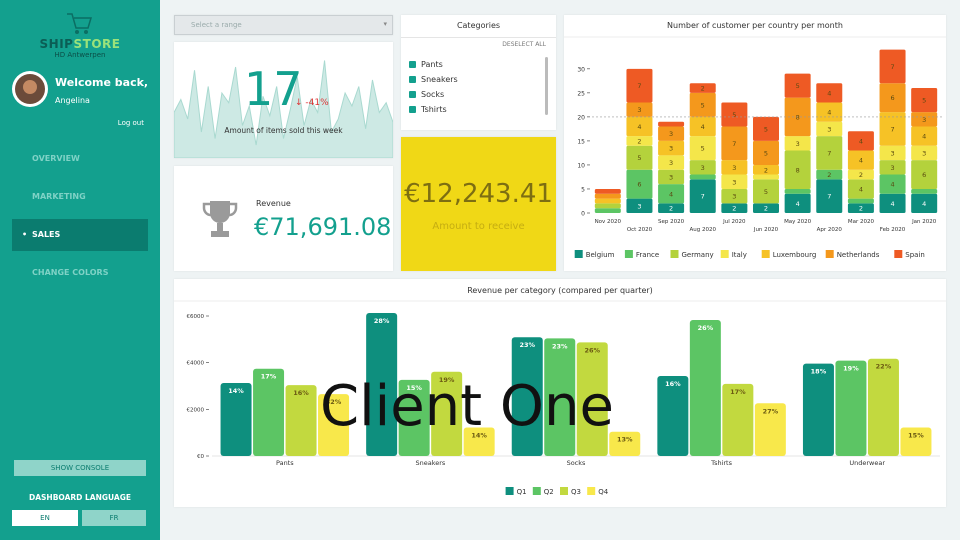 The height and width of the screenshot is (540, 960). What do you see at coordinates (56, 158) in the screenshot?
I see `nav-item: OVERVIEW` at bounding box center [56, 158].